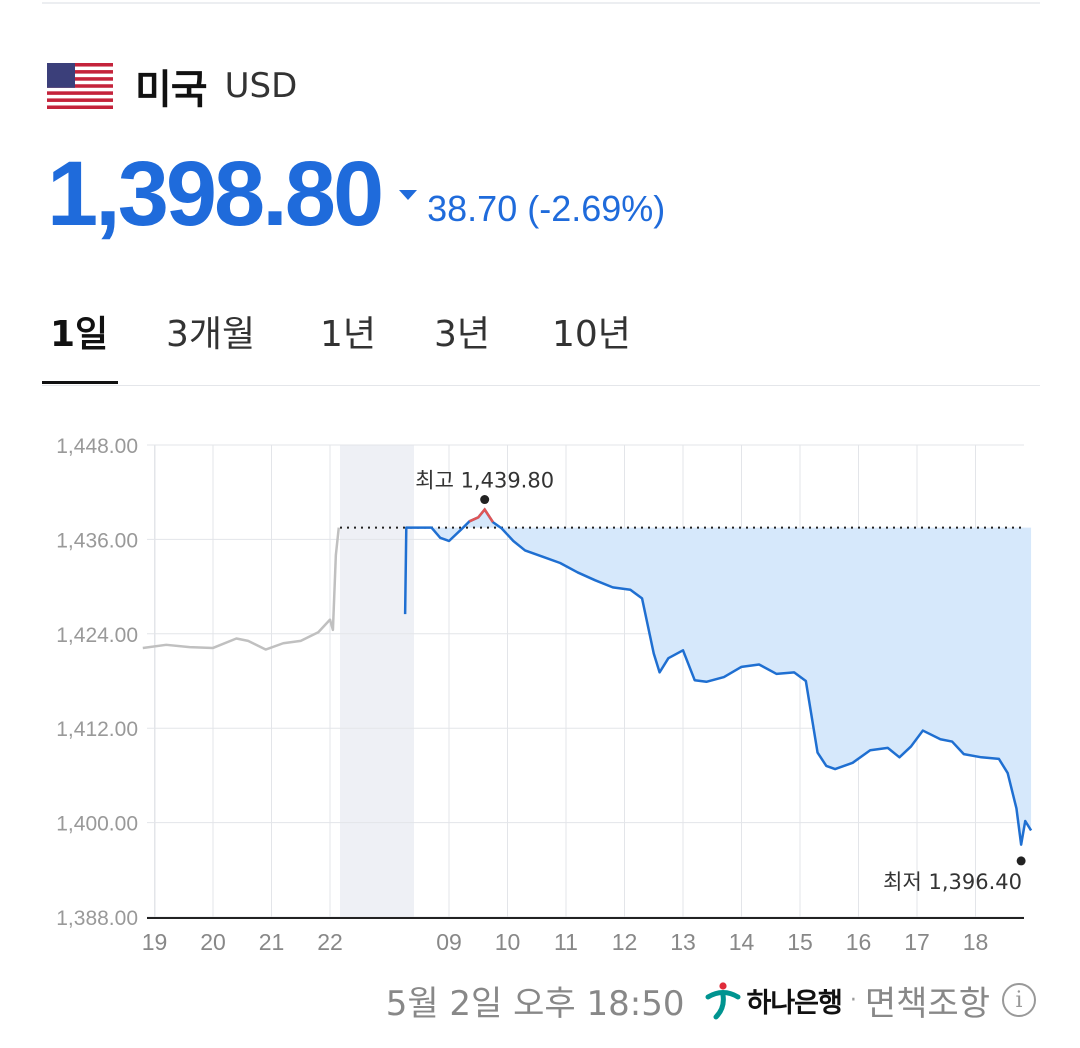 This screenshot has height=1048, width=1080. I want to click on y-tick-label: 1,436.00, so click(97, 540).